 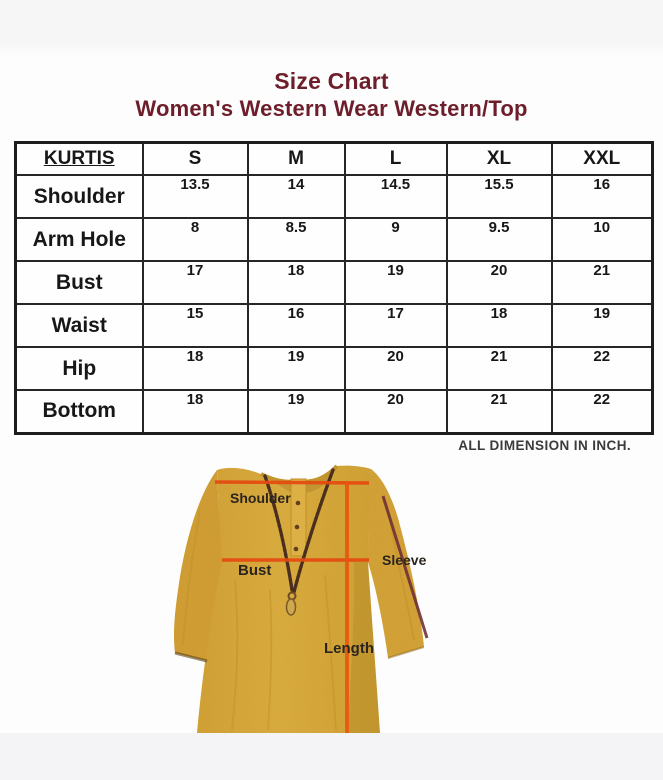 What do you see at coordinates (292, 482) in the screenshot?
I see `shoulder-measure-line` at bounding box center [292, 482].